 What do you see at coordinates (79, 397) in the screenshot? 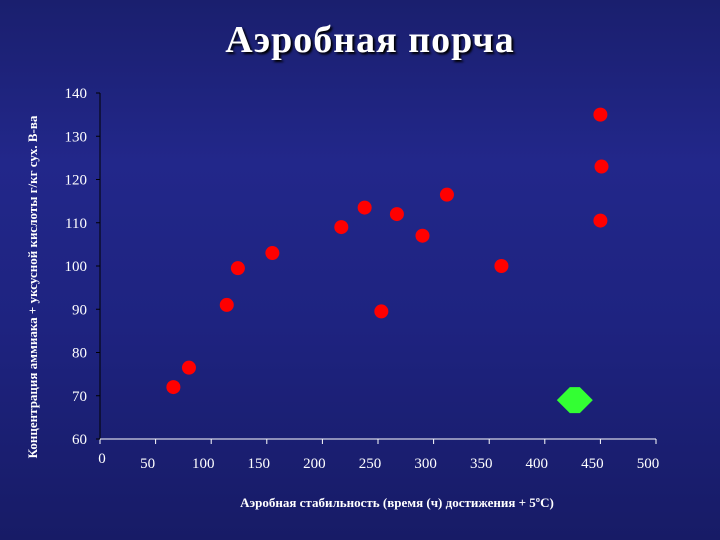
I see `y-tick-label: 70` at bounding box center [79, 397].